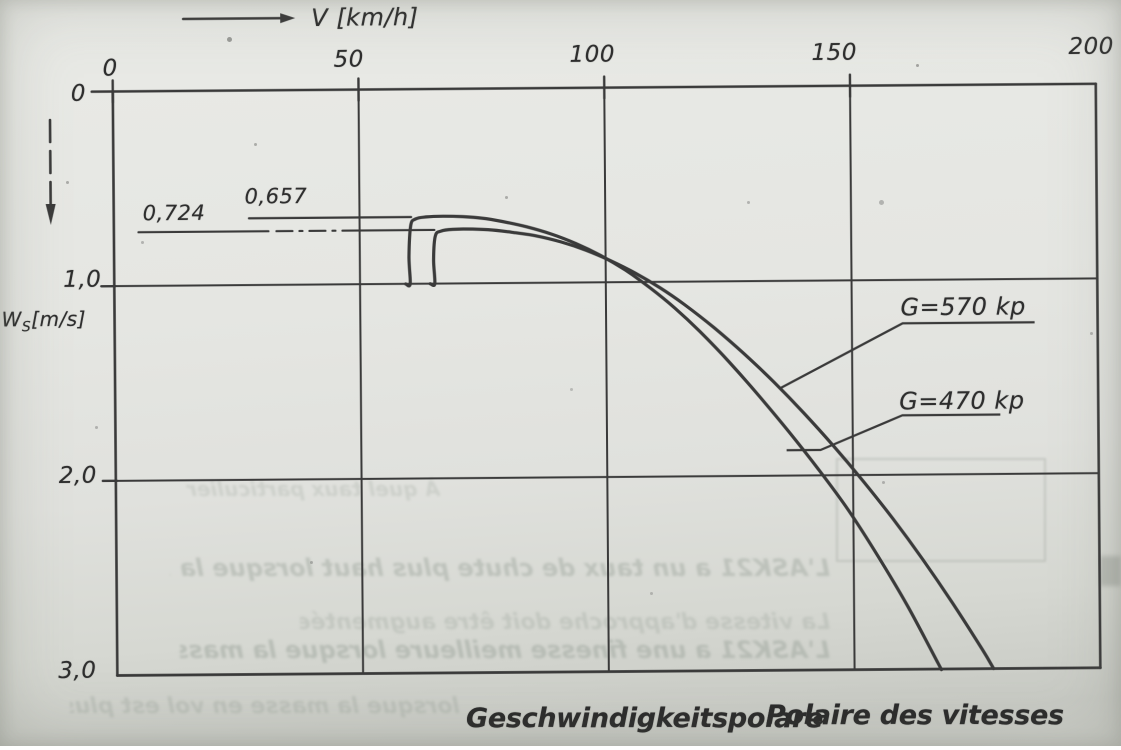  Describe the element at coordinates (915, 715) in the screenshot. I see `caption-french: Polaire des vitesses` at that location.